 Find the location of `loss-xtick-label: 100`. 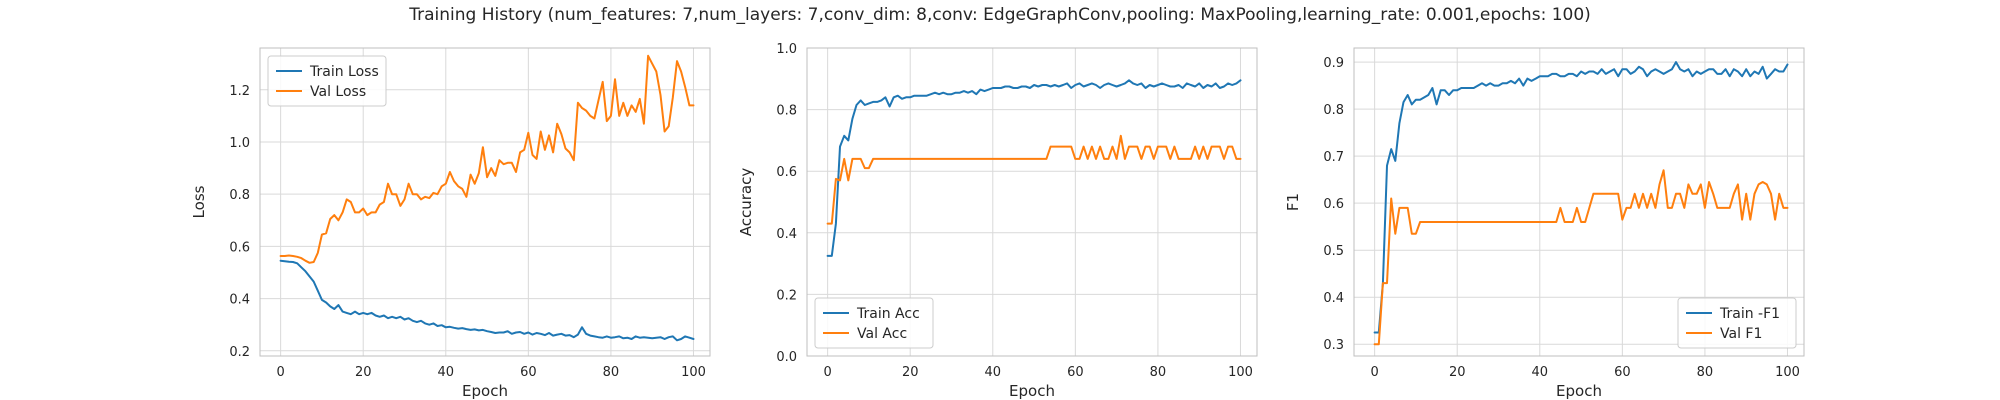

loss-xtick-label: 100 is located at coordinates (693, 372).